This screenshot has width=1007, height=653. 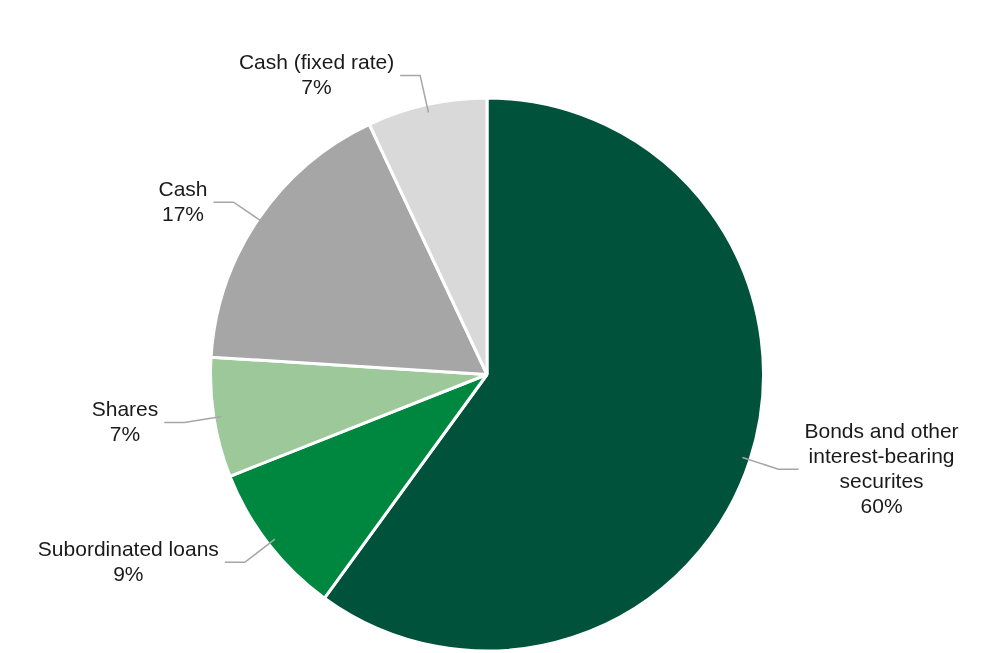 I want to click on slice-label: Cash, so click(x=183, y=188).